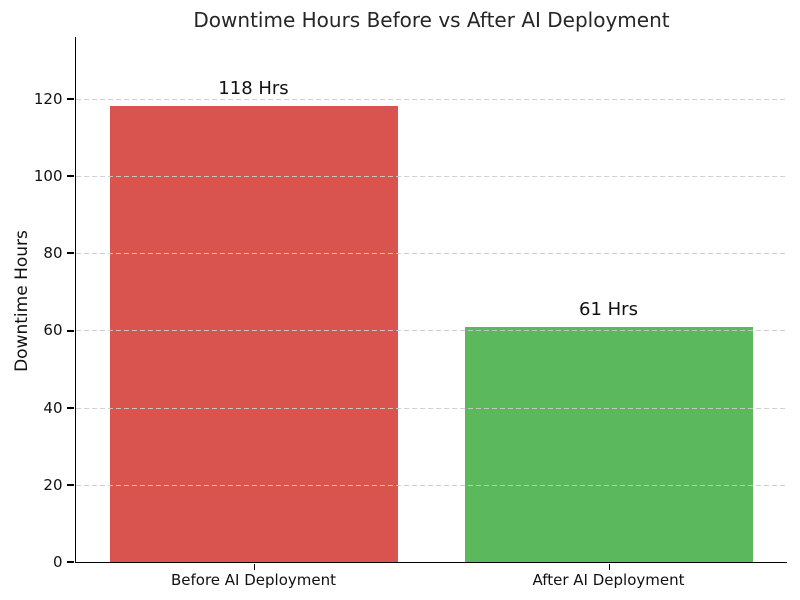  What do you see at coordinates (48, 176) in the screenshot?
I see `y-tick-label-100: 100` at bounding box center [48, 176].